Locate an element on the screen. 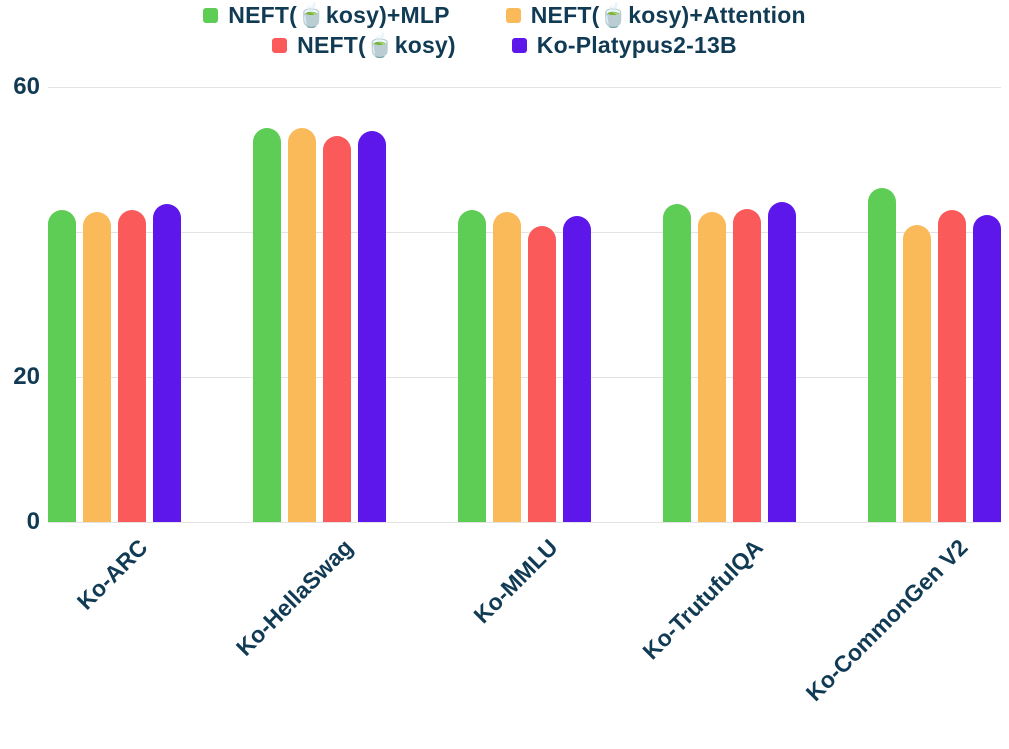  legend-label: NEFT(🍵kosy) is located at coordinates (376, 45).